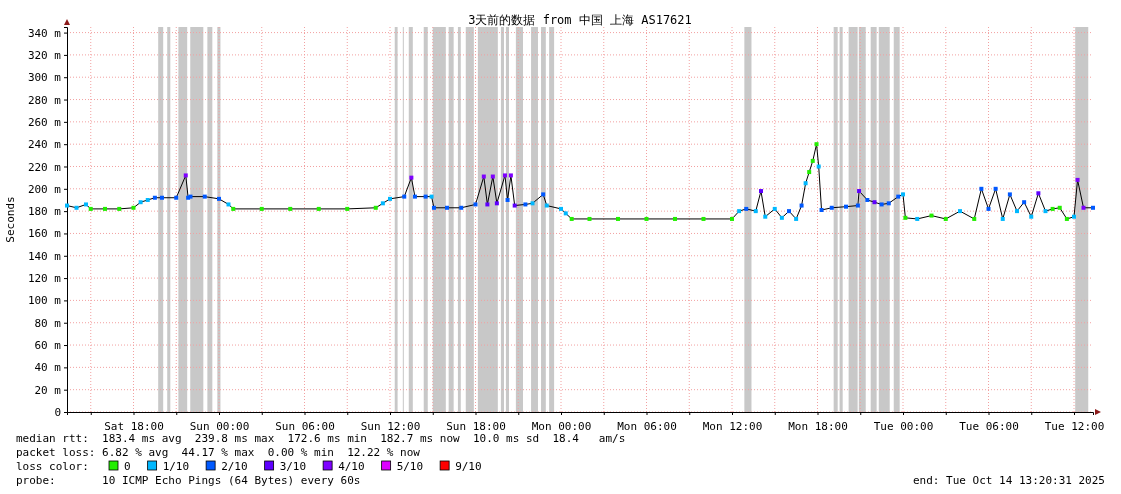  What do you see at coordinates (44, 301) in the screenshot?
I see `y-tick-label: 100 m` at bounding box center [44, 301].